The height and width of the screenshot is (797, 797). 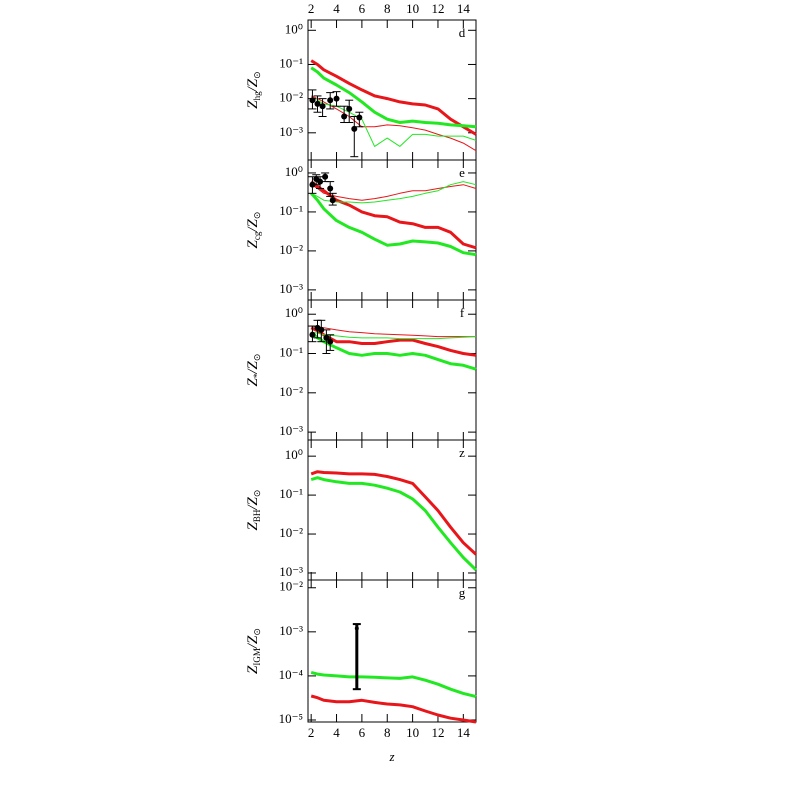 I want to click on y-axis-label: Z*/Z⊙, so click(x=253, y=370).